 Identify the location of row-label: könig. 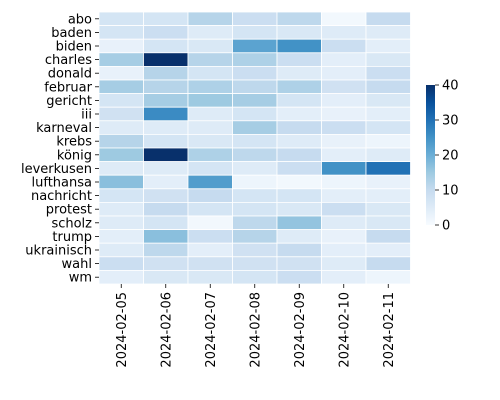
(74, 155).